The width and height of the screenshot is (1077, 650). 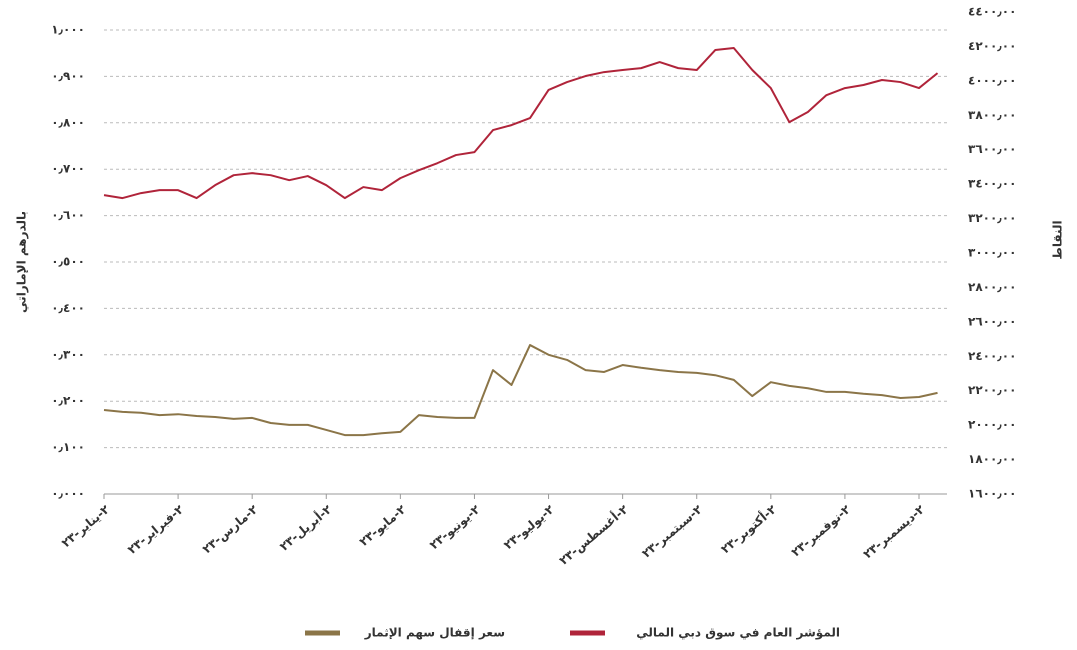 I want to click on y2-tick-label: ٣٦٠٠٫٠٠, so click(x=992, y=149).